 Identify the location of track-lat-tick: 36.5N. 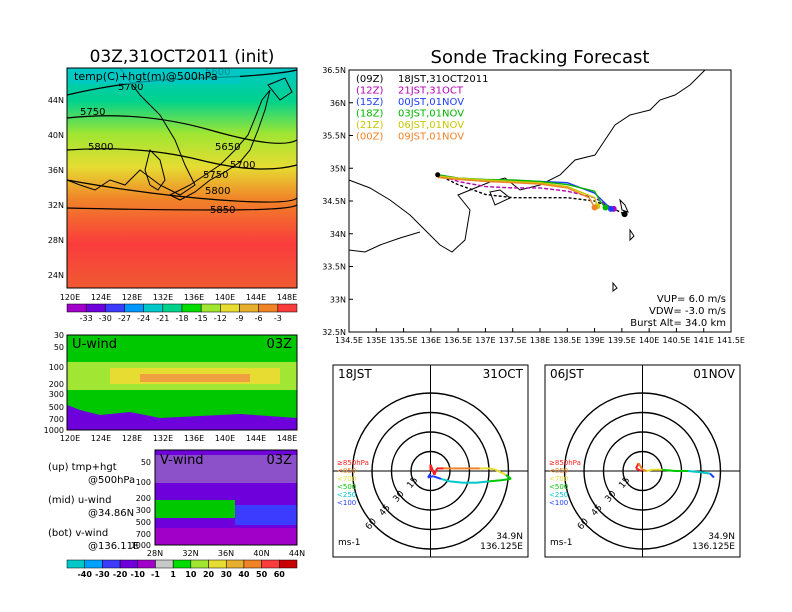
(334, 70).